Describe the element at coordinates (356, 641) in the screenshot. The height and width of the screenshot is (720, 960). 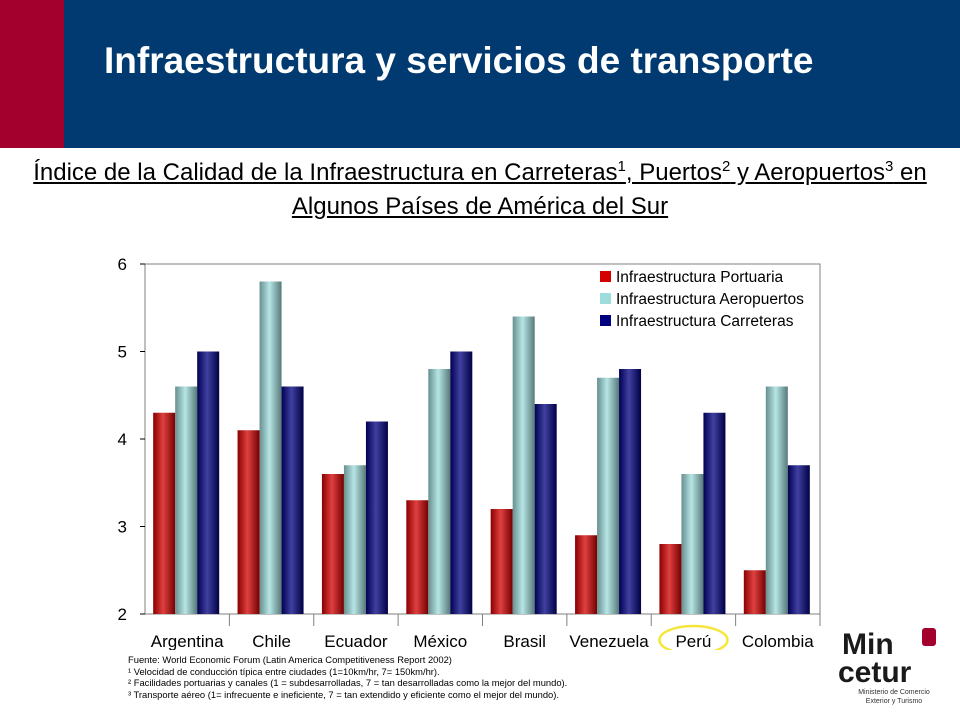
I see `x-tick-label: Ecuador` at that location.